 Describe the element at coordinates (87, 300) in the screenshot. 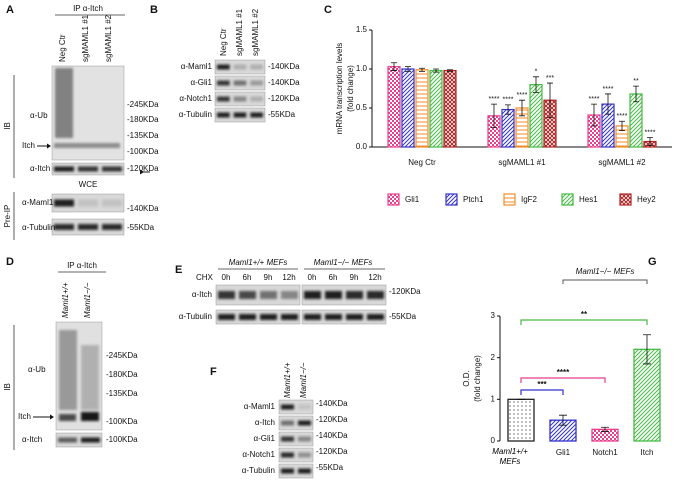

I see `lane-label: Maml1−/−` at that location.